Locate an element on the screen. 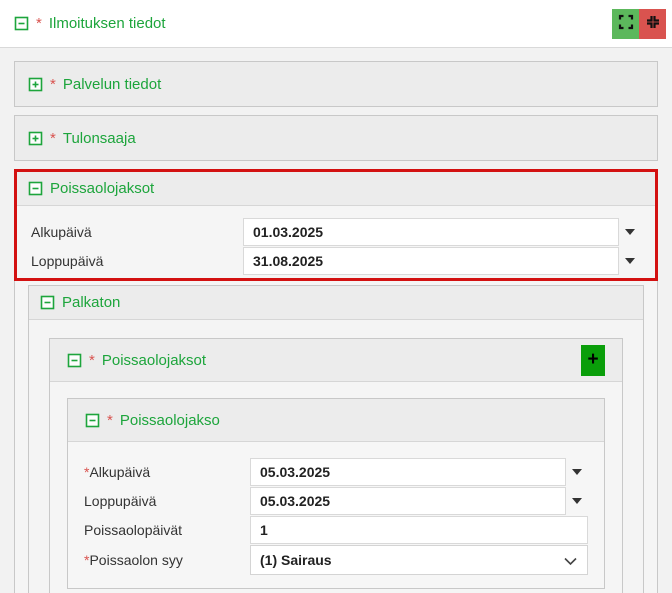  section-header-poissaolojaksot-list: * Poissaolojaksot + is located at coordinates (336, 360).